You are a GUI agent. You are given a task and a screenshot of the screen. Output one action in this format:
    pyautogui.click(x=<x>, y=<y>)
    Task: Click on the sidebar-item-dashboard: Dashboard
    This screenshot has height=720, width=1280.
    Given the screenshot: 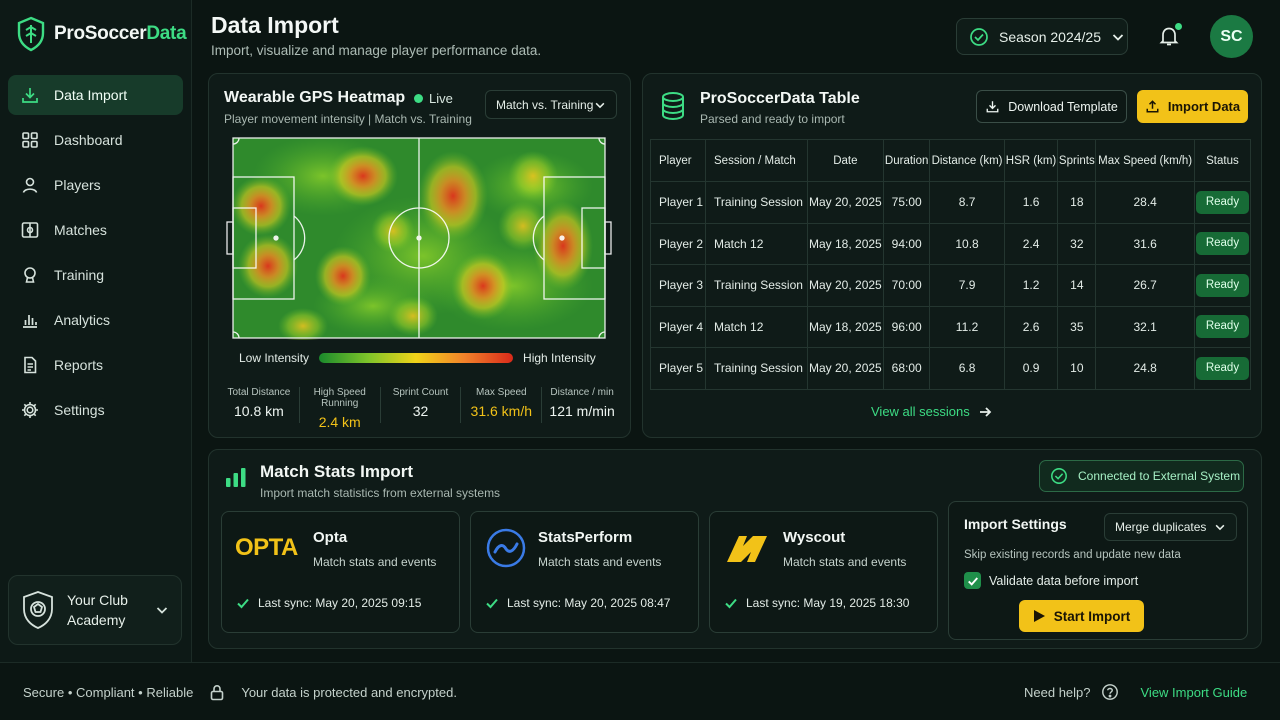 What is the action you would take?
    pyautogui.click(x=95, y=140)
    